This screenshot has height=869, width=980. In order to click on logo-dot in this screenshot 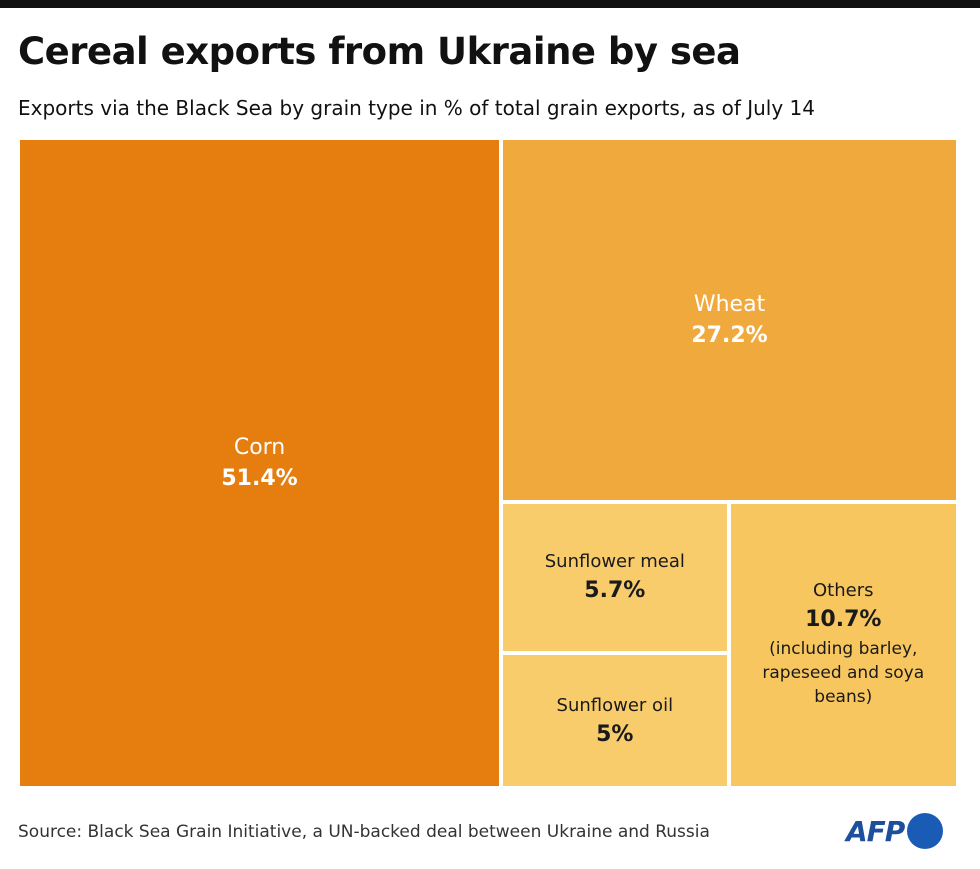, I will do `click(925, 831)`.